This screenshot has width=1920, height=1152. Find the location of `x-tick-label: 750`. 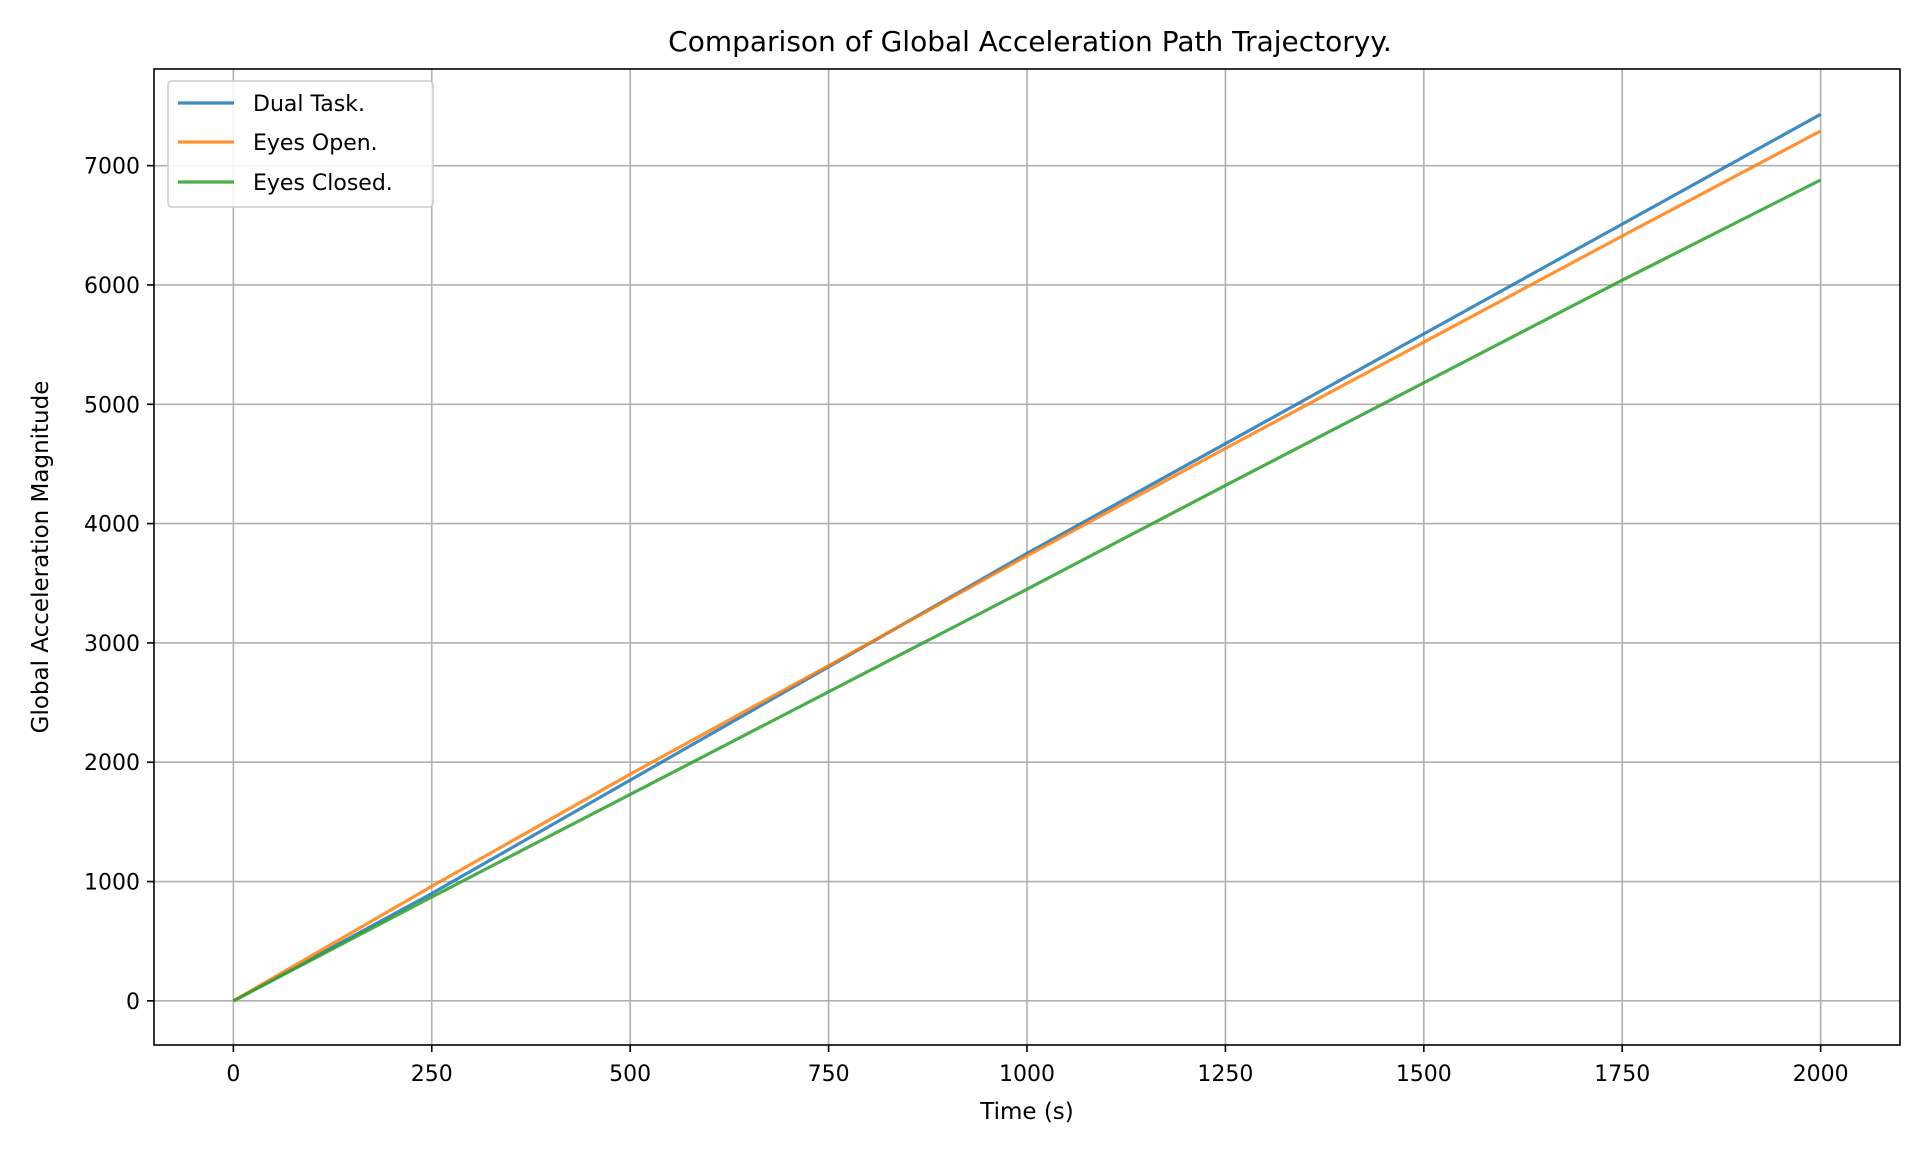

x-tick-label: 750 is located at coordinates (829, 1074).